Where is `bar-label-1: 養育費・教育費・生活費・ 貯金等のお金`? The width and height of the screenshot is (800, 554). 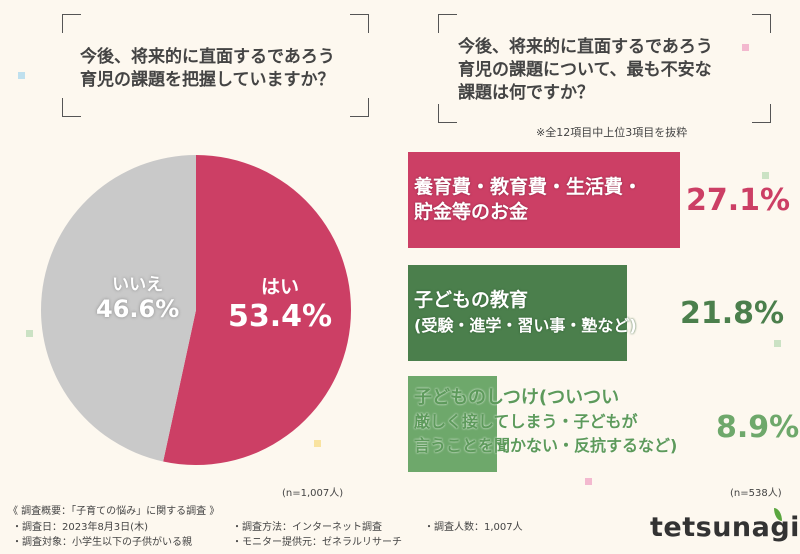
bar-label-1: 養育費・教育費・生活費・ 貯金等のお金 is located at coordinates (528, 200).